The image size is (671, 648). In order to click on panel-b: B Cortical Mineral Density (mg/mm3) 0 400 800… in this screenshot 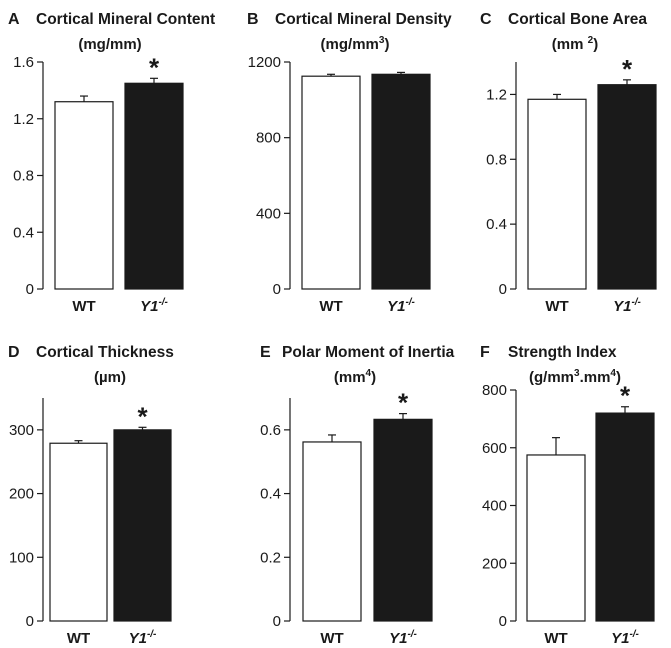, I will do `click(349, 163)`.